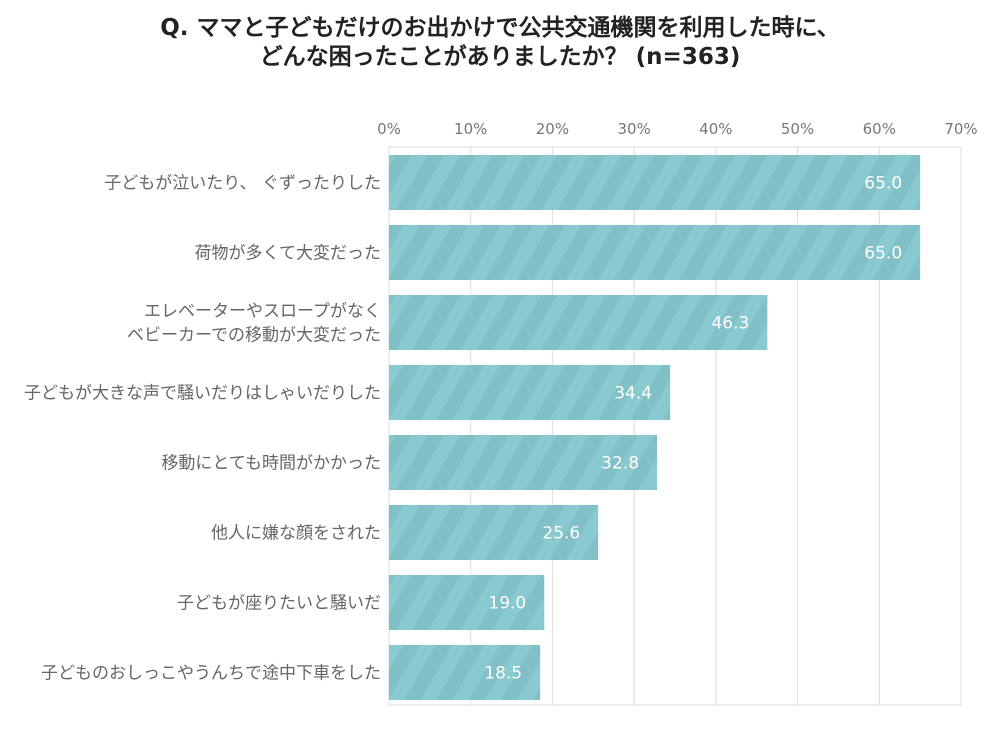 This screenshot has height=750, width=1000. Describe the element at coordinates (500, 28) in the screenshot. I see `chart-title-line-1: Q. ママと子どもだけのお出かけで公共交通機関を利用した時に、` at that location.